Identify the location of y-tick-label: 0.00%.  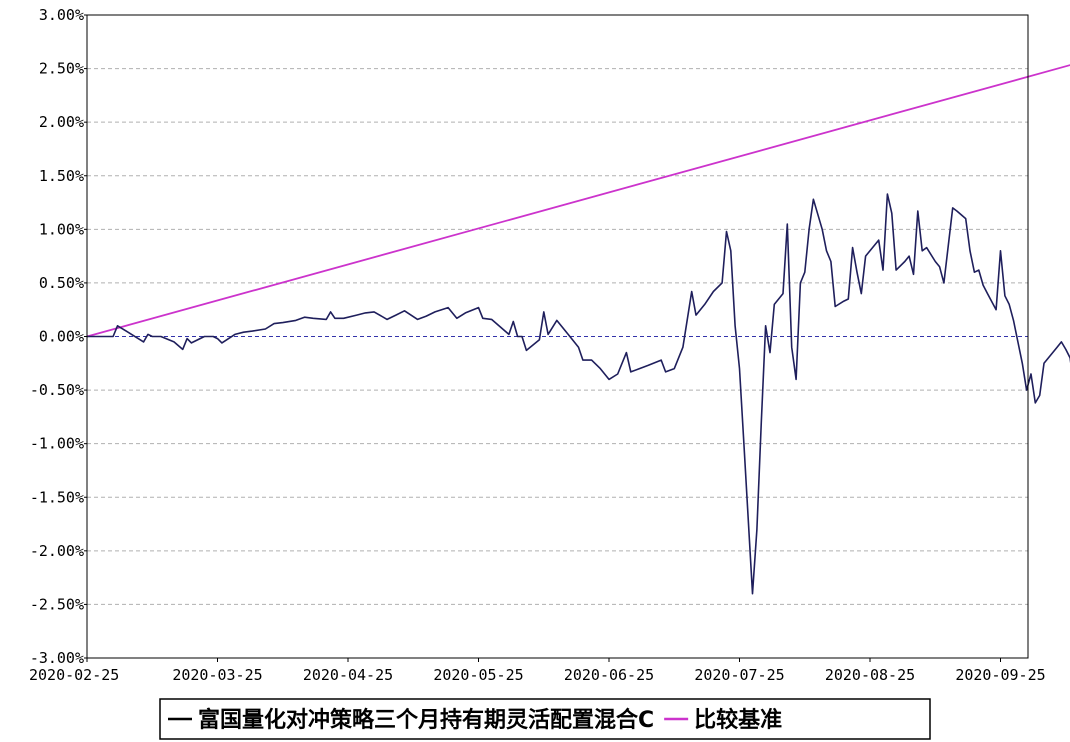
(61, 337).